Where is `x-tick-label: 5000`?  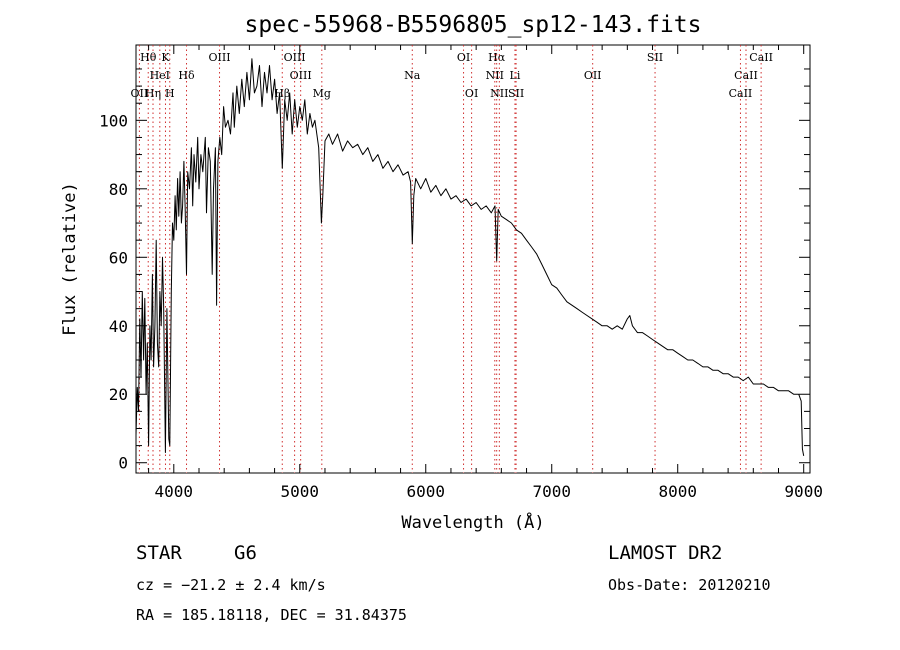 x-tick-label: 5000 is located at coordinates (300, 491).